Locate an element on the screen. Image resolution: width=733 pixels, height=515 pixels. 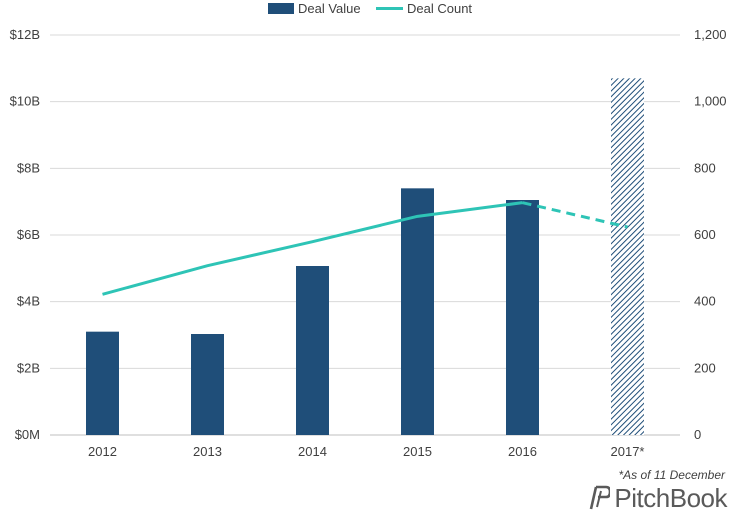
x-tick-label: 2016 is located at coordinates (522, 451).